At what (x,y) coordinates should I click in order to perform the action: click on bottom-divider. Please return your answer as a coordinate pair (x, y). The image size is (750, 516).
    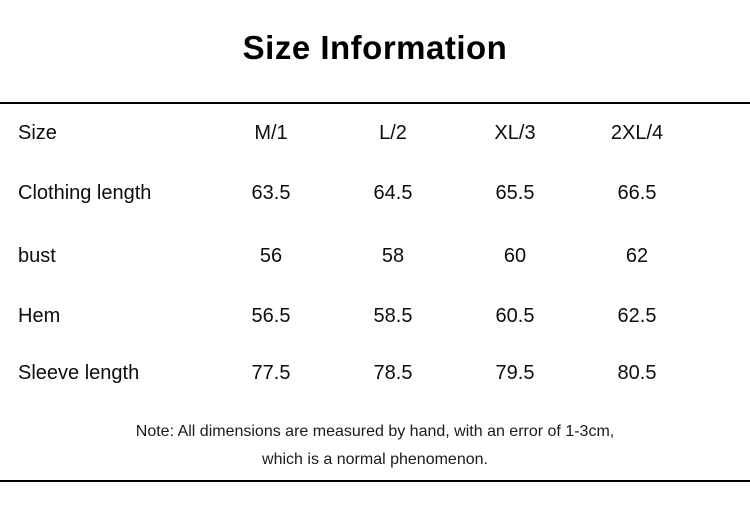
    Looking at the image, I should click on (375, 481).